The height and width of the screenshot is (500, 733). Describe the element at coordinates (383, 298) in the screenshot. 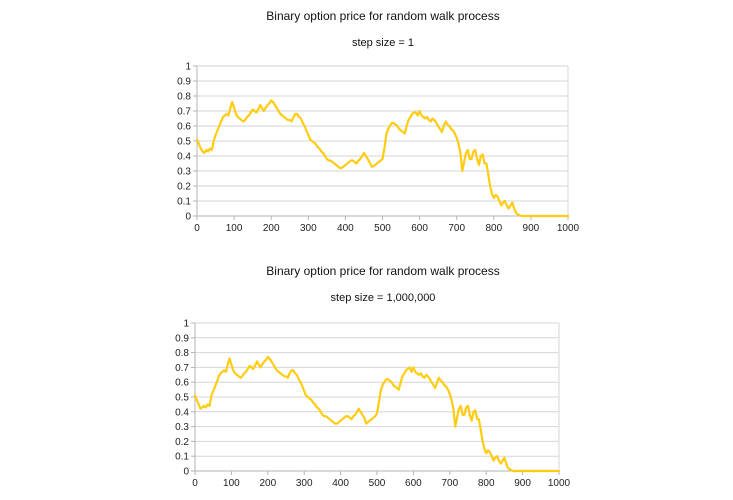

I see `chart-subtitle: step size = 1,000,000` at that location.